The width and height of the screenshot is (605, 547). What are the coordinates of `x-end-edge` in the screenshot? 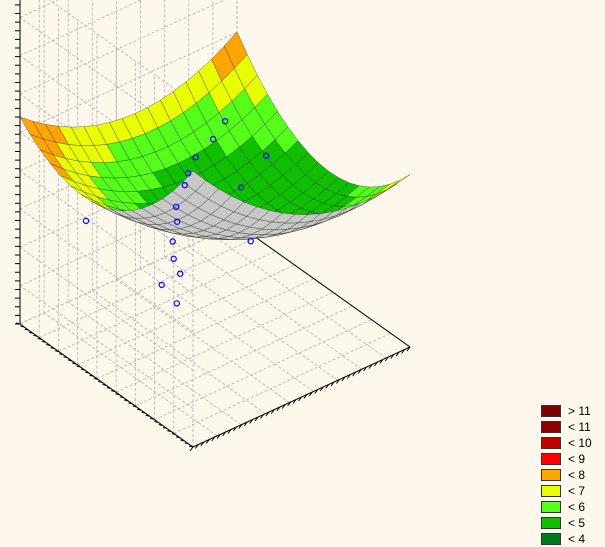 It's located at (323, 285).